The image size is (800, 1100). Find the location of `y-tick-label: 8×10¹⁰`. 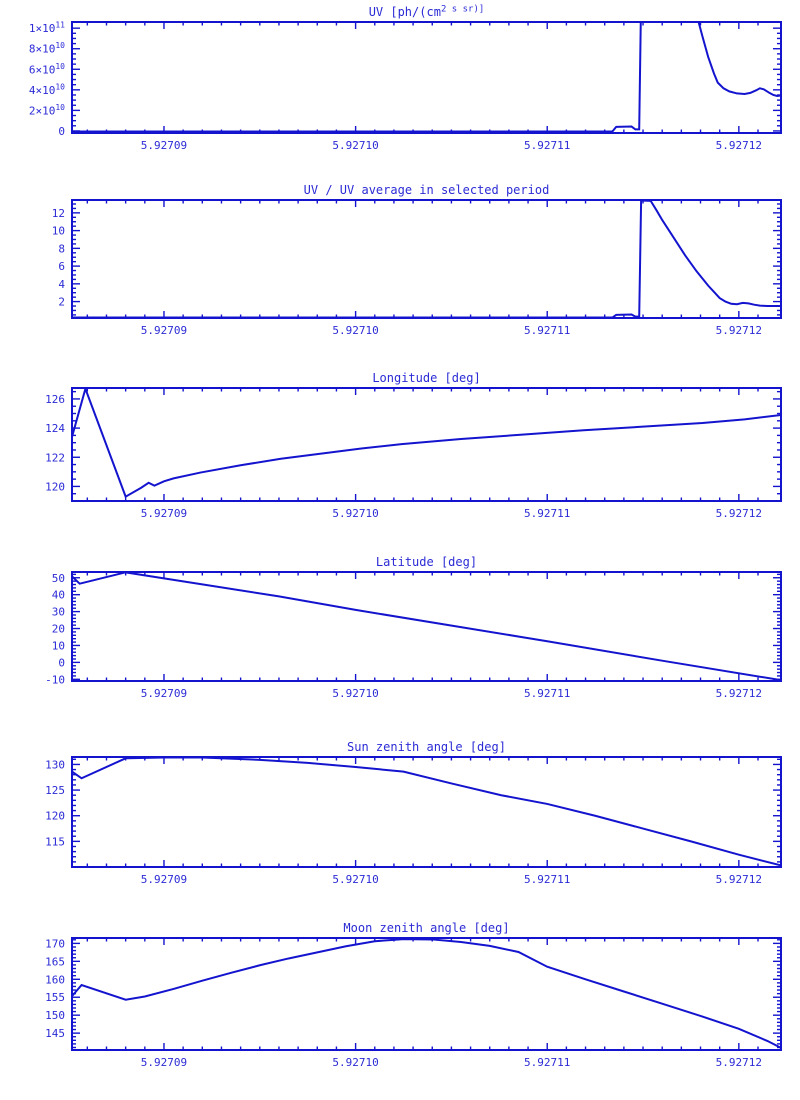

y-tick-label: 8×10¹⁰ is located at coordinates (47, 48).